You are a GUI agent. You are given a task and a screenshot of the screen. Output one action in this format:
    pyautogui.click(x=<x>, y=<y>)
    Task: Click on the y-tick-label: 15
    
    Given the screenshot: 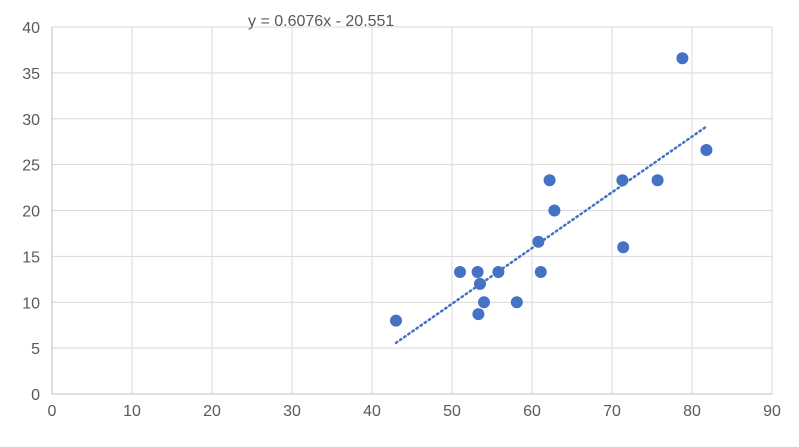 What is the action you would take?
    pyautogui.click(x=31, y=257)
    